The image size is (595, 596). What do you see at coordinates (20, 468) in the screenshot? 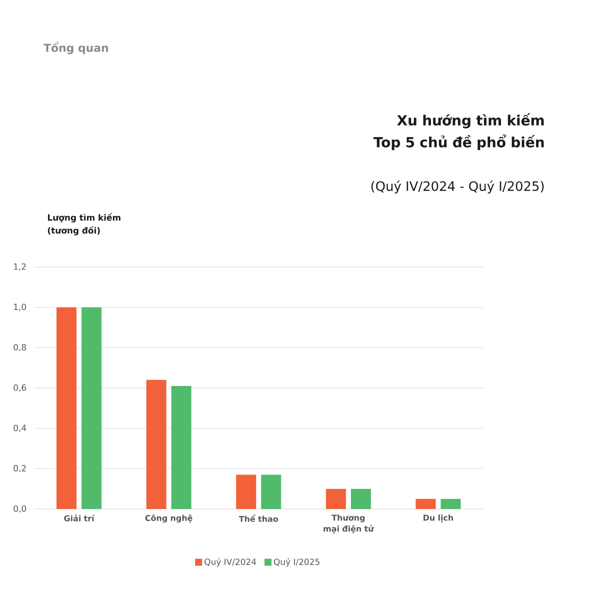
I see `y-tick-label: 0,2` at bounding box center [20, 468].